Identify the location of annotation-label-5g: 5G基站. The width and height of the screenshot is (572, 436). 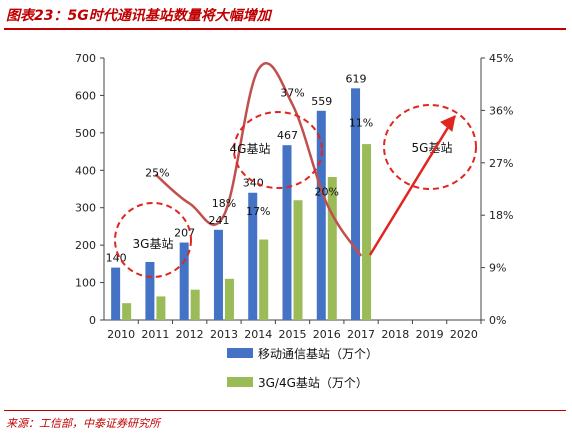
(432, 148).